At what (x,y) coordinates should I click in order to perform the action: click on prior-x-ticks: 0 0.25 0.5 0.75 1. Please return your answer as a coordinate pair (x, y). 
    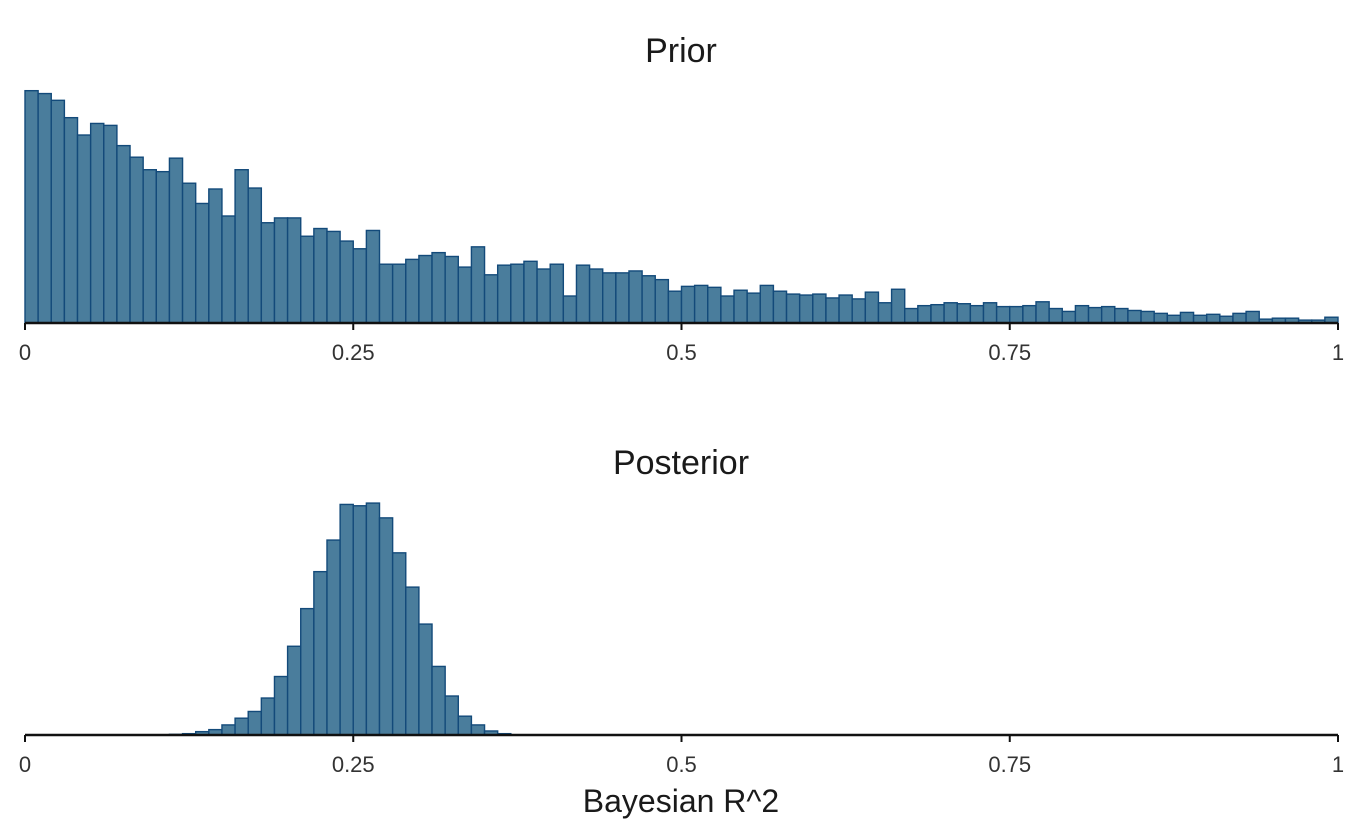
    Looking at the image, I should click on (681, 344).